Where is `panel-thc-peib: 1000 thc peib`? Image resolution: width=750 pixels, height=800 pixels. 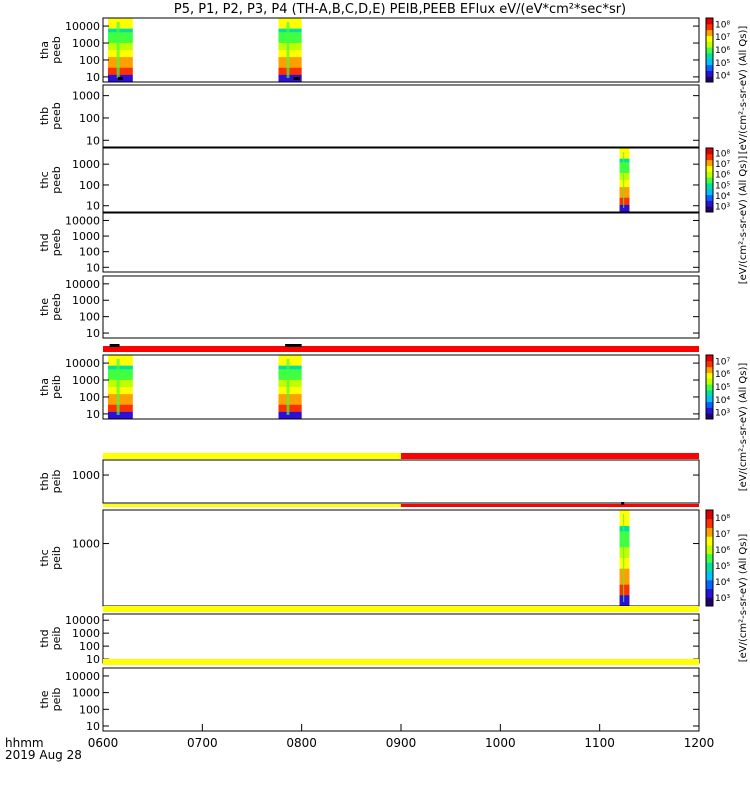 panel-thc-peib: 1000 thc peib is located at coordinates (369, 554).